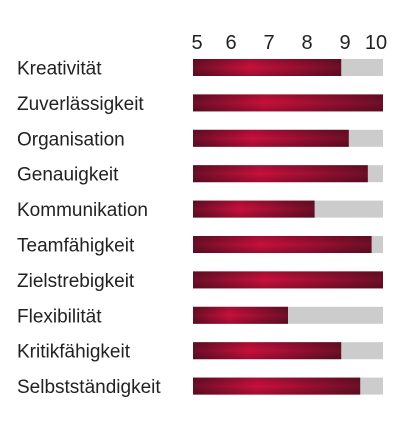  I want to click on category-label: Zuverlässigkeit, so click(80, 104).